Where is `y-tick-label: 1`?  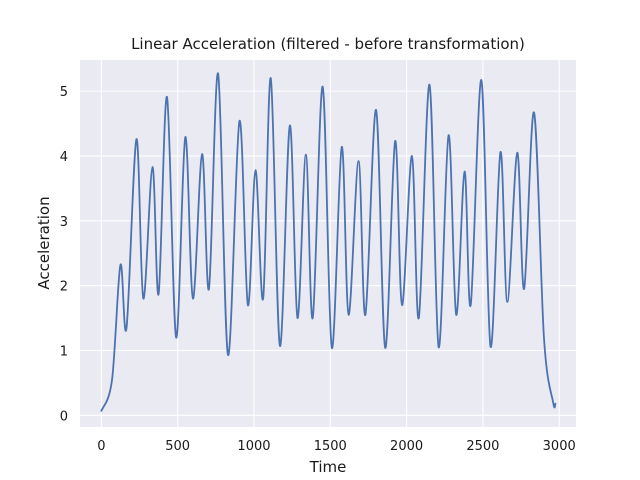 y-tick-label: 1 is located at coordinates (64, 351).